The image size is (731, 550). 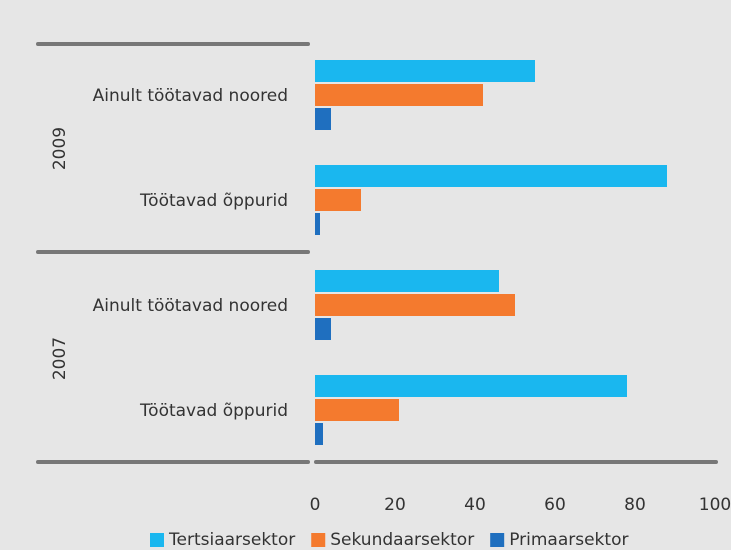 What do you see at coordinates (555, 505) in the screenshot?
I see `x-tick-label: 60` at bounding box center [555, 505].